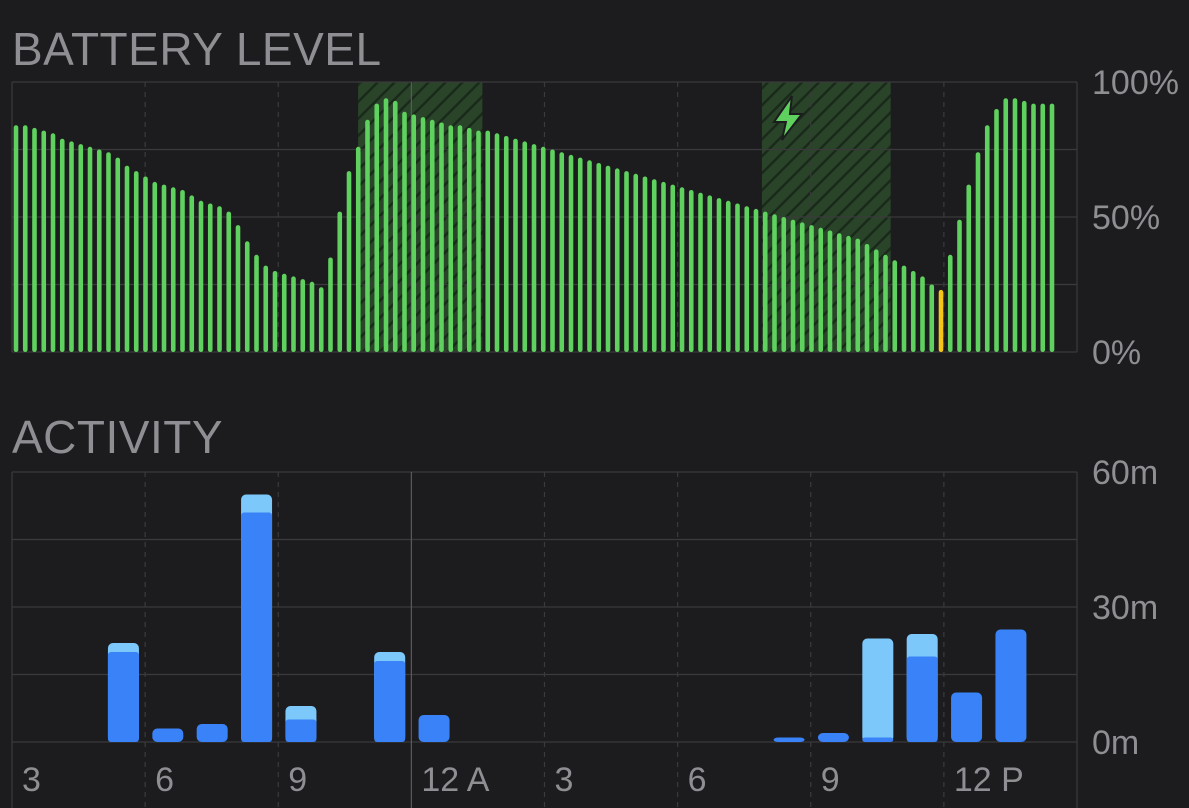 Image resolution: width=1189 pixels, height=808 pixels. Describe the element at coordinates (788, 118) in the screenshot. I see `charging-bolt-icon` at that location.